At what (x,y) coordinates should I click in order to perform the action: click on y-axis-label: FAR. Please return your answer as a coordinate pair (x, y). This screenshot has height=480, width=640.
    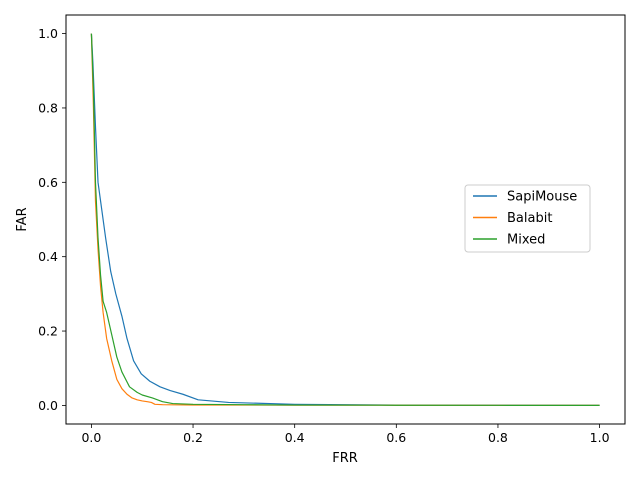
    Looking at the image, I should click on (22, 219).